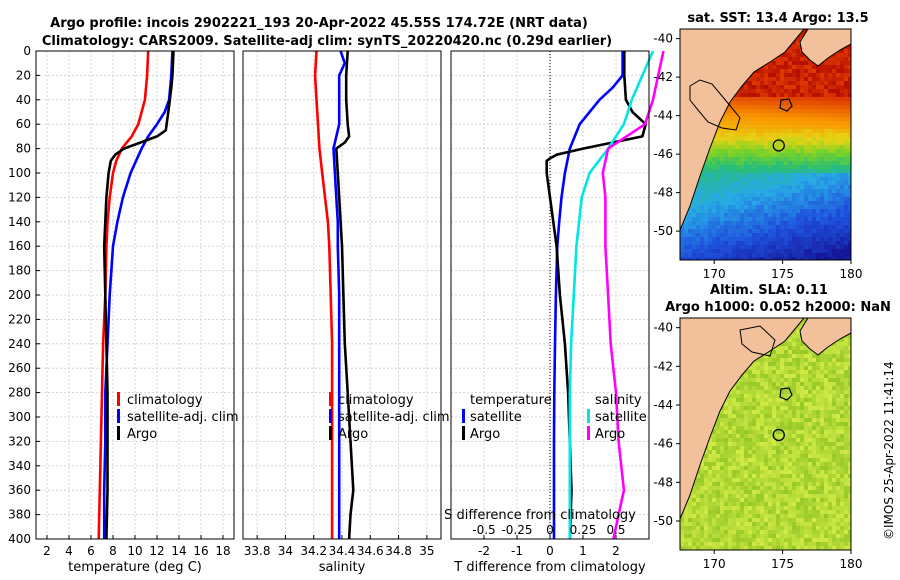 The width and height of the screenshot is (900, 580). What do you see at coordinates (353, 434) in the screenshot?
I see `legend-label-argo: Argo` at bounding box center [353, 434].